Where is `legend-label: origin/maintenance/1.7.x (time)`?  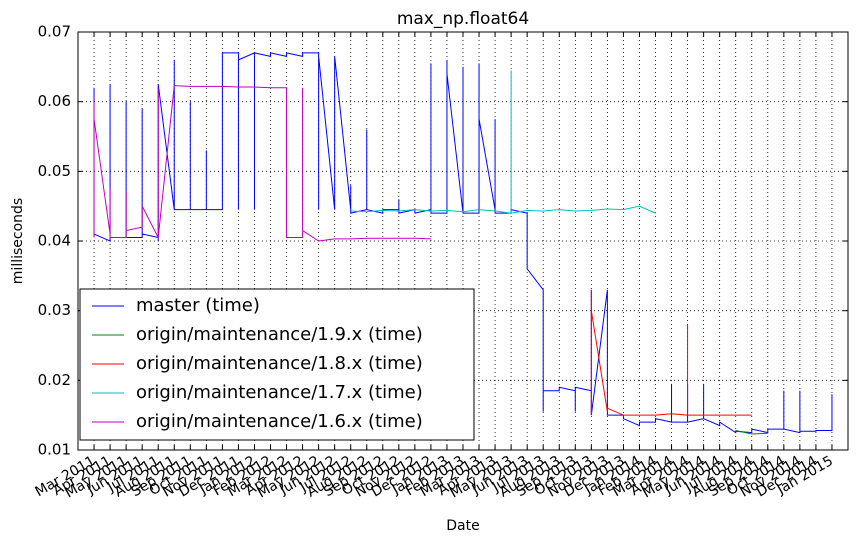 legend-label: origin/maintenance/1.7.x (time) is located at coordinates (279, 392).